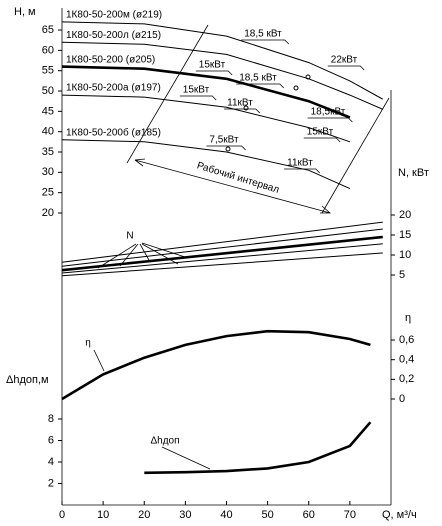  What do you see at coordinates (164, 441) in the screenshot?
I see `annotation: Δhдоп` at bounding box center [164, 441].